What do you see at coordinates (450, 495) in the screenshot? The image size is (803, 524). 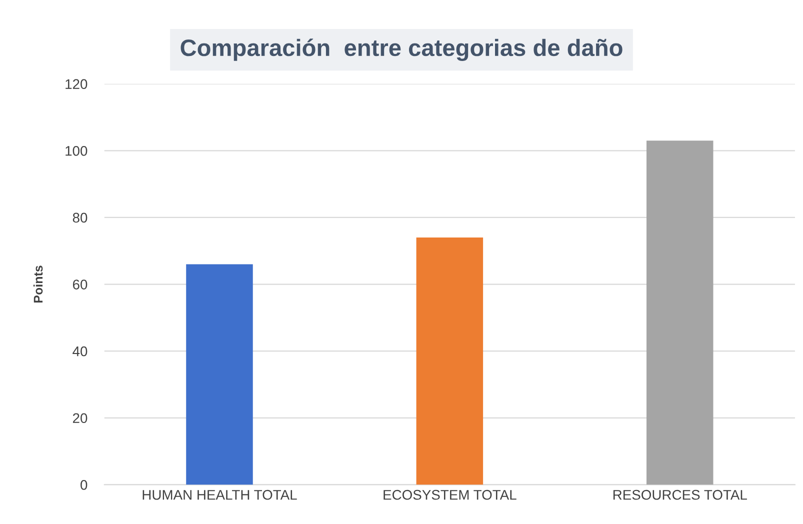 I see `x-tick-label: ECOSYSTEM TOTAL` at bounding box center [450, 495].